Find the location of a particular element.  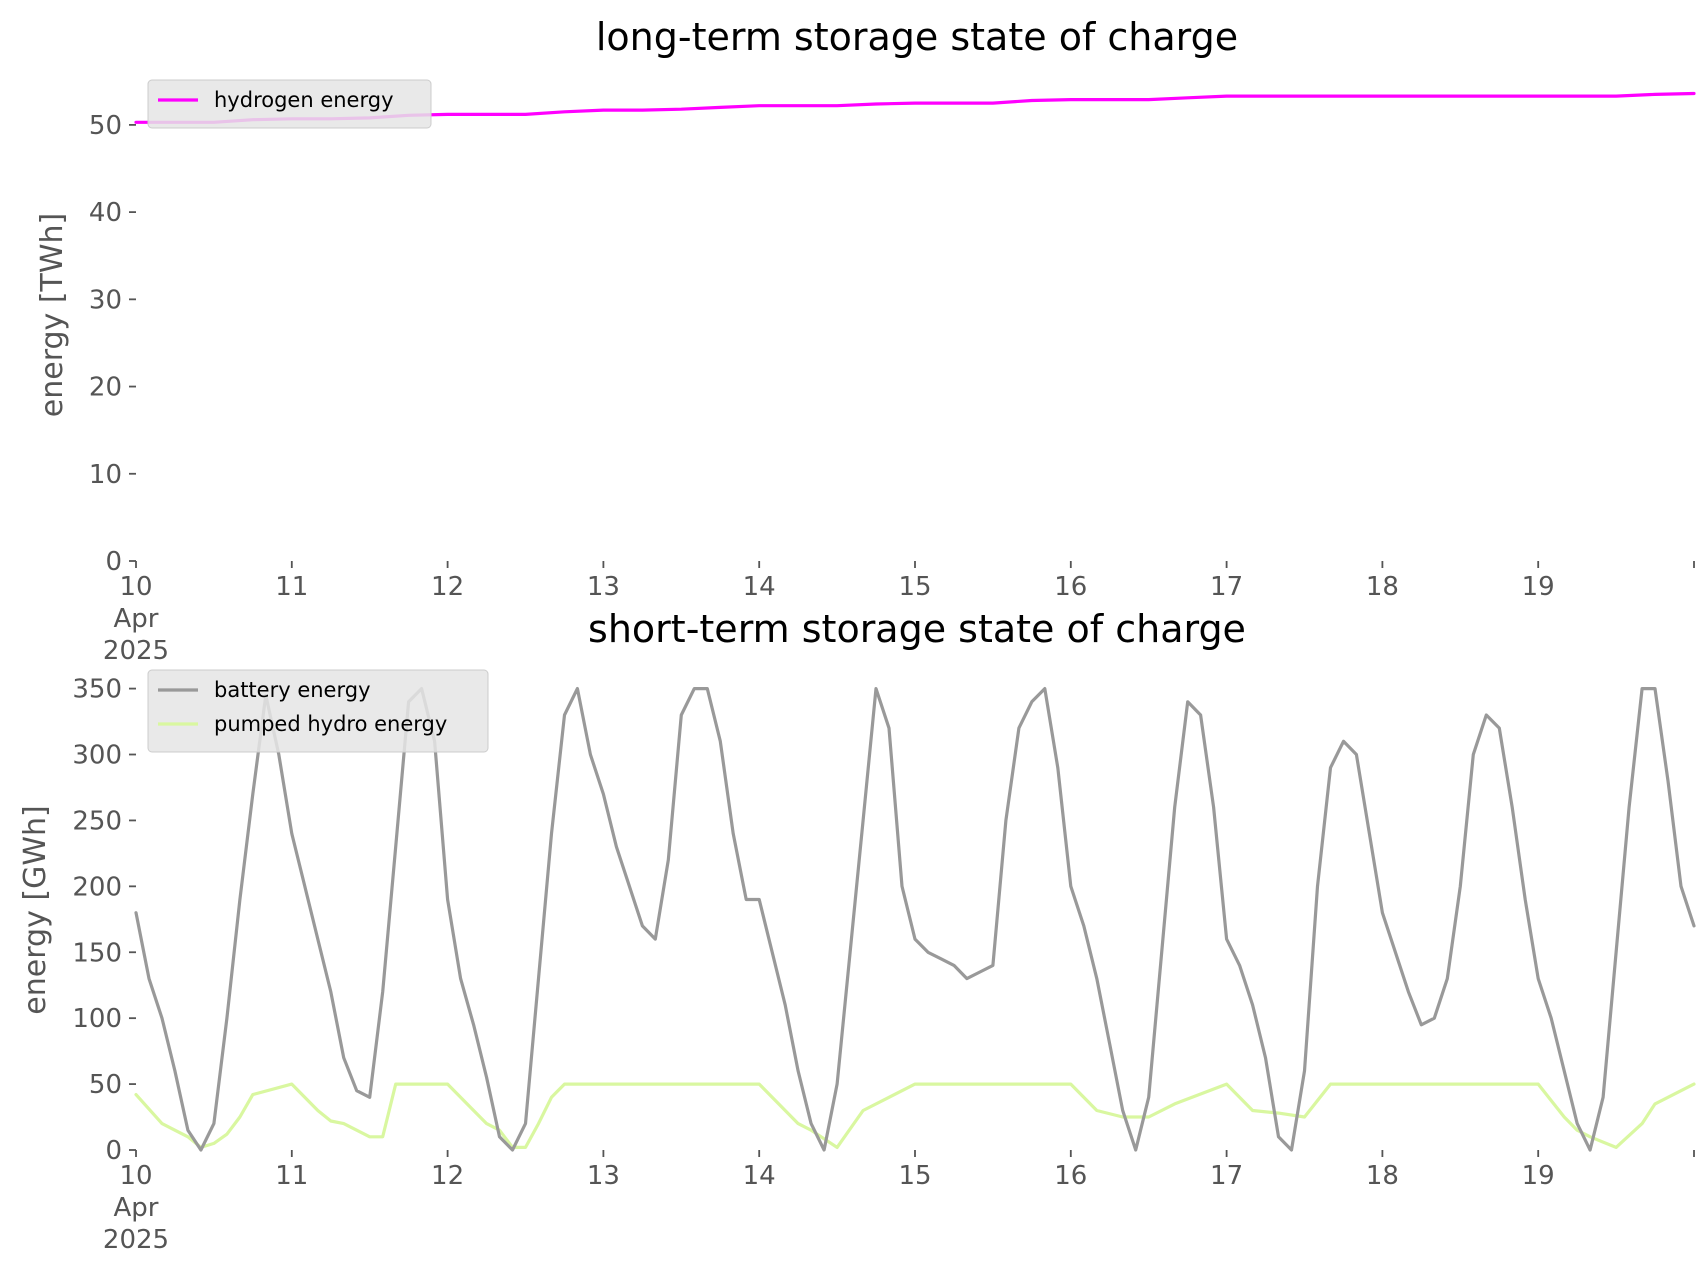

legend-label: hydrogen energy is located at coordinates (304, 100).